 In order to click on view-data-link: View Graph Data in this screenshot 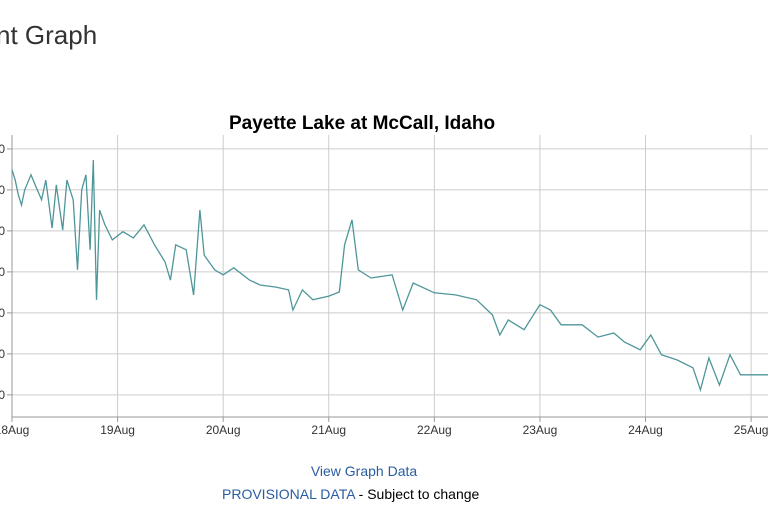, I will do `click(364, 471)`.